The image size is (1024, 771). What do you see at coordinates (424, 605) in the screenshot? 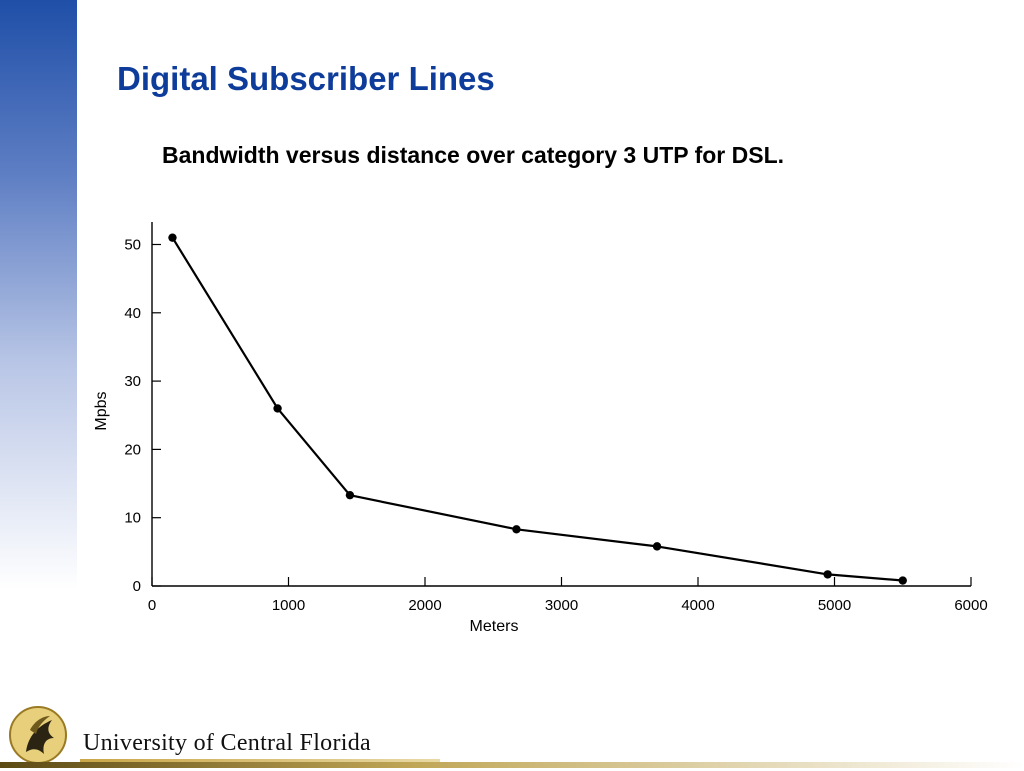
I see `x-tick-label: 2000` at bounding box center [424, 605].